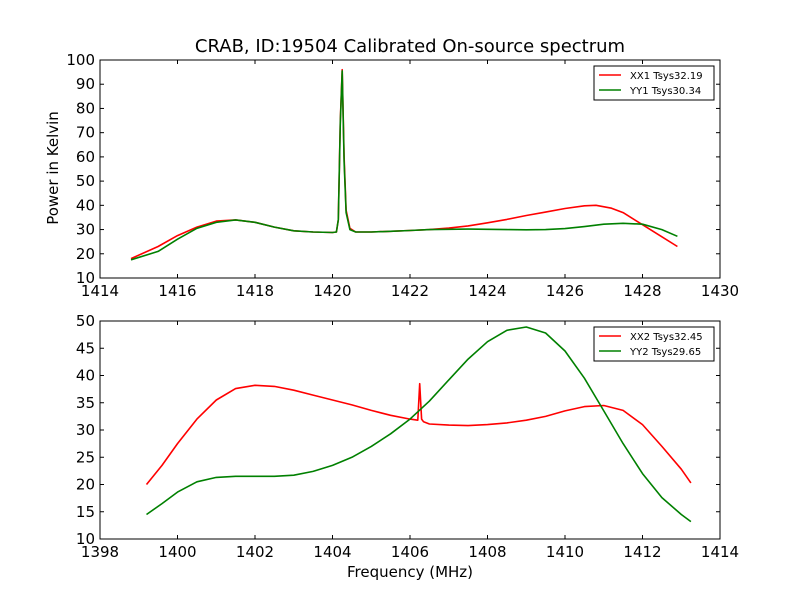 The height and width of the screenshot is (600, 800). What do you see at coordinates (80, 60) in the screenshot?
I see `y-tick-label: 100` at bounding box center [80, 60].